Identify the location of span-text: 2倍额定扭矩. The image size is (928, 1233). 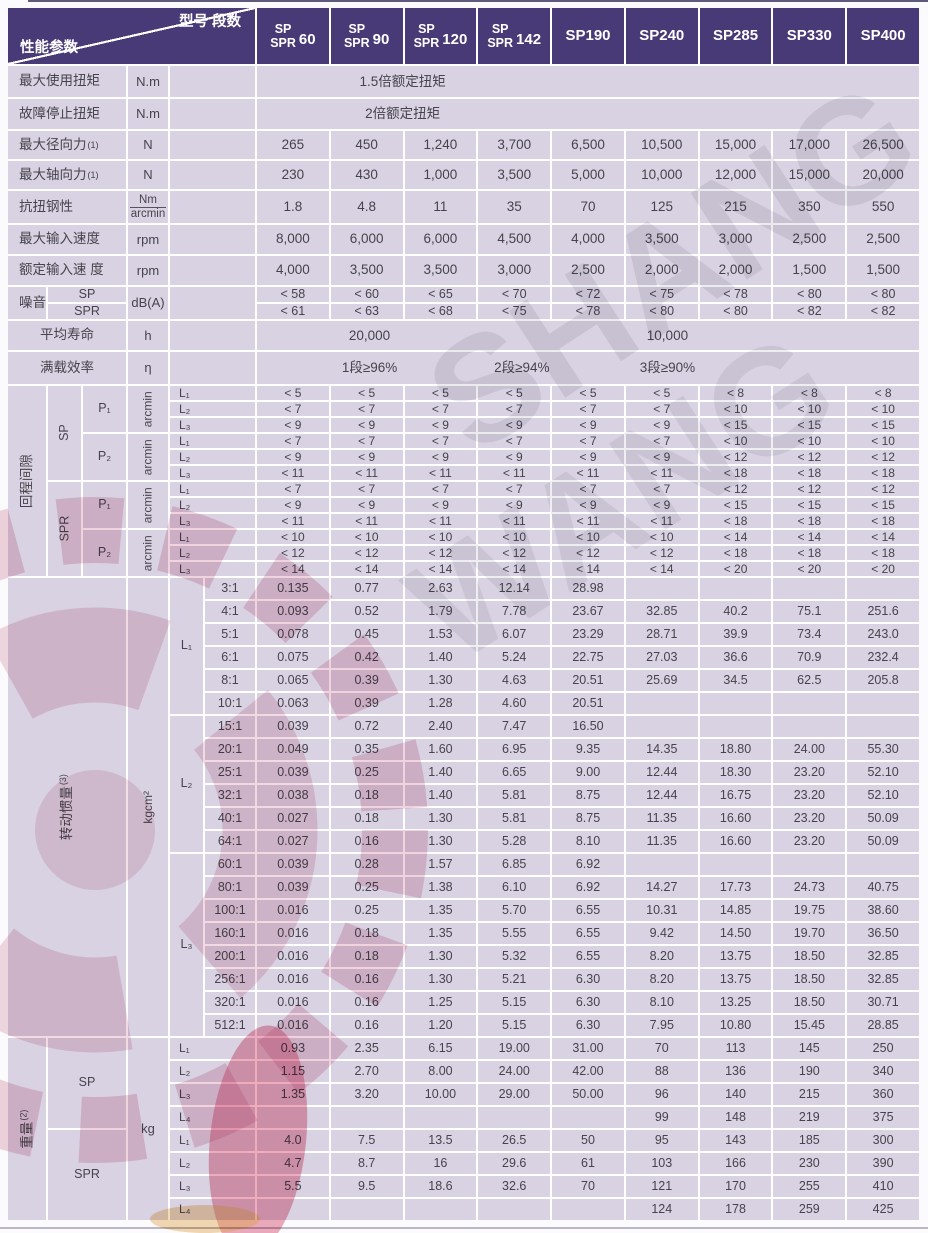
(403, 113).